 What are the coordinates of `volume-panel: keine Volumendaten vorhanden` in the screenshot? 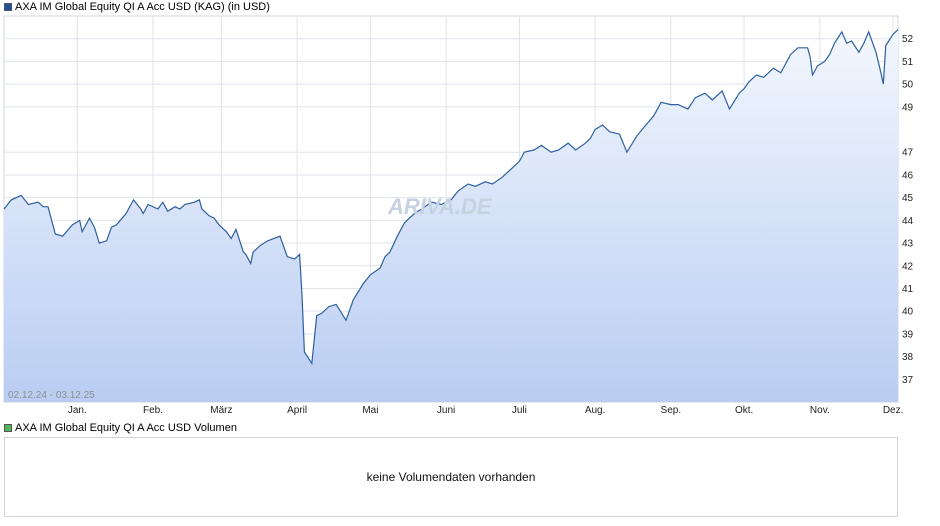 It's located at (451, 477).